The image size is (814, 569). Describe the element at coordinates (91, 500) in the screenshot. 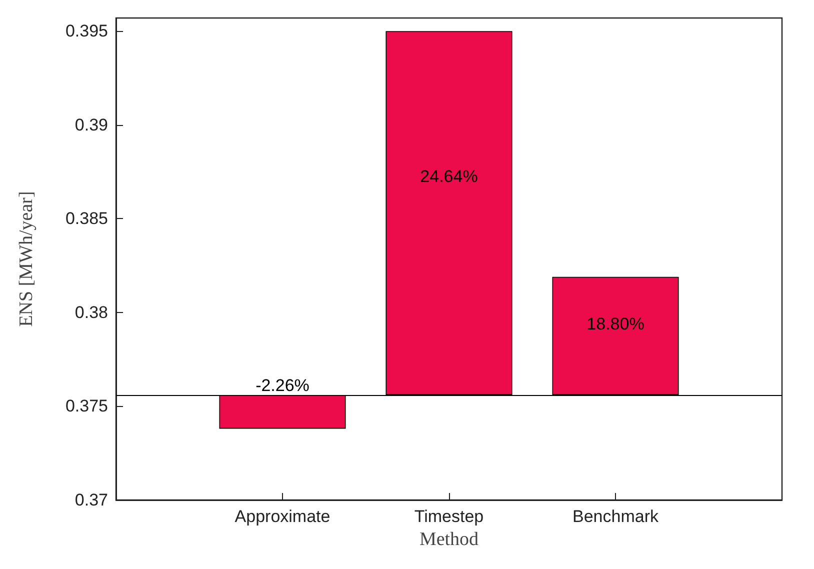

I see `y-tick-label: 0.37` at that location.